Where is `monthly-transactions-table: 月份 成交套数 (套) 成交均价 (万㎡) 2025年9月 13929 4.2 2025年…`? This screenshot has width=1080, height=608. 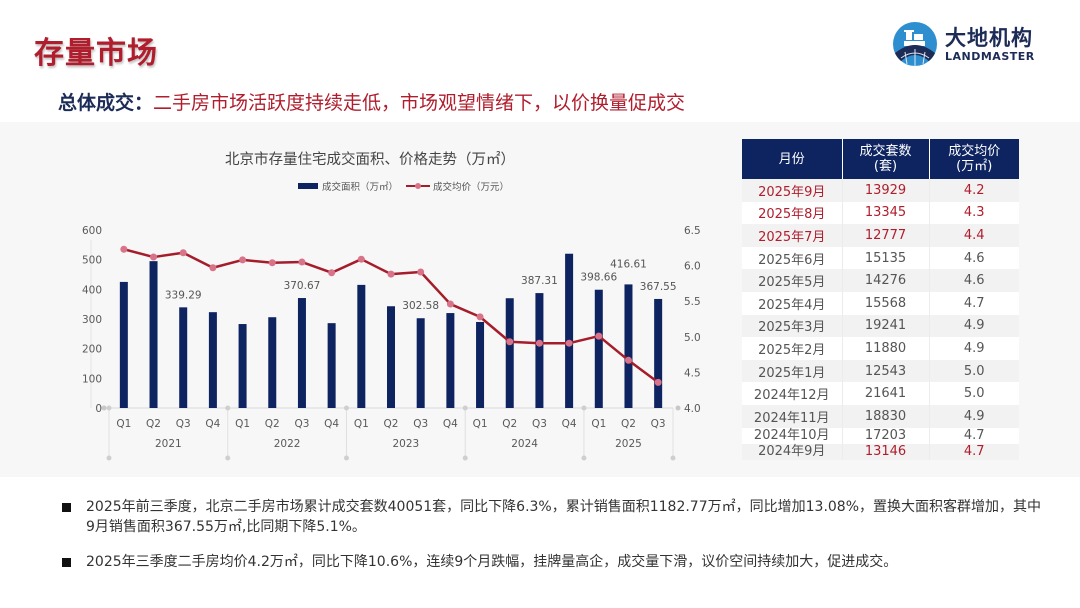 monthly-transactions-table: 月份 成交套数 (套) 成交均价 (万㎡) 2025年9月 13929 4.2 2025年… is located at coordinates (880, 299).